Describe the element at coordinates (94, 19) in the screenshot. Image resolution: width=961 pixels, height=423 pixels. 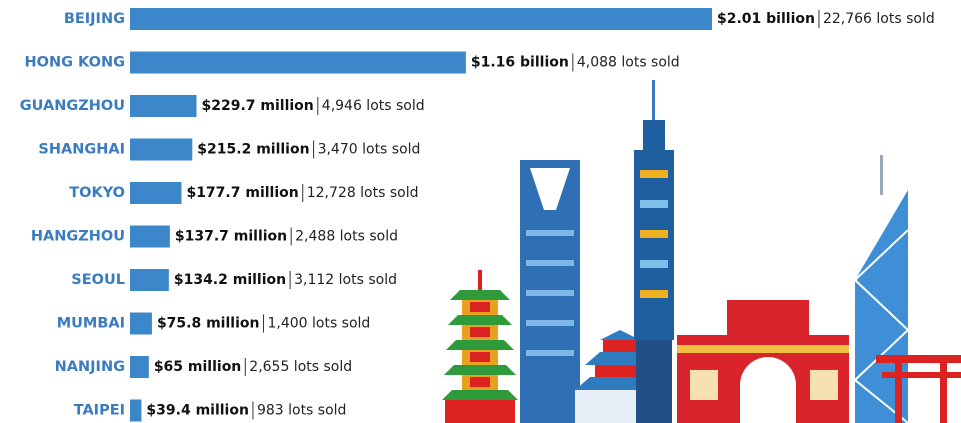
I see `category-label: BEIJING` at that location.